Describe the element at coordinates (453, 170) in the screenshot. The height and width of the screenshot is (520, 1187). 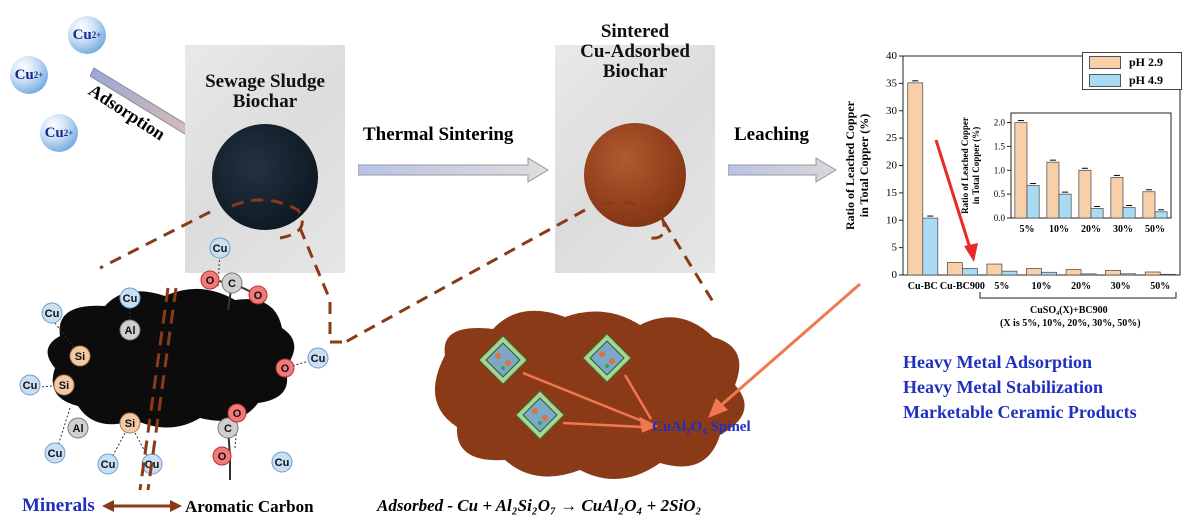
I see `thermal-sintering-arrow` at that location.